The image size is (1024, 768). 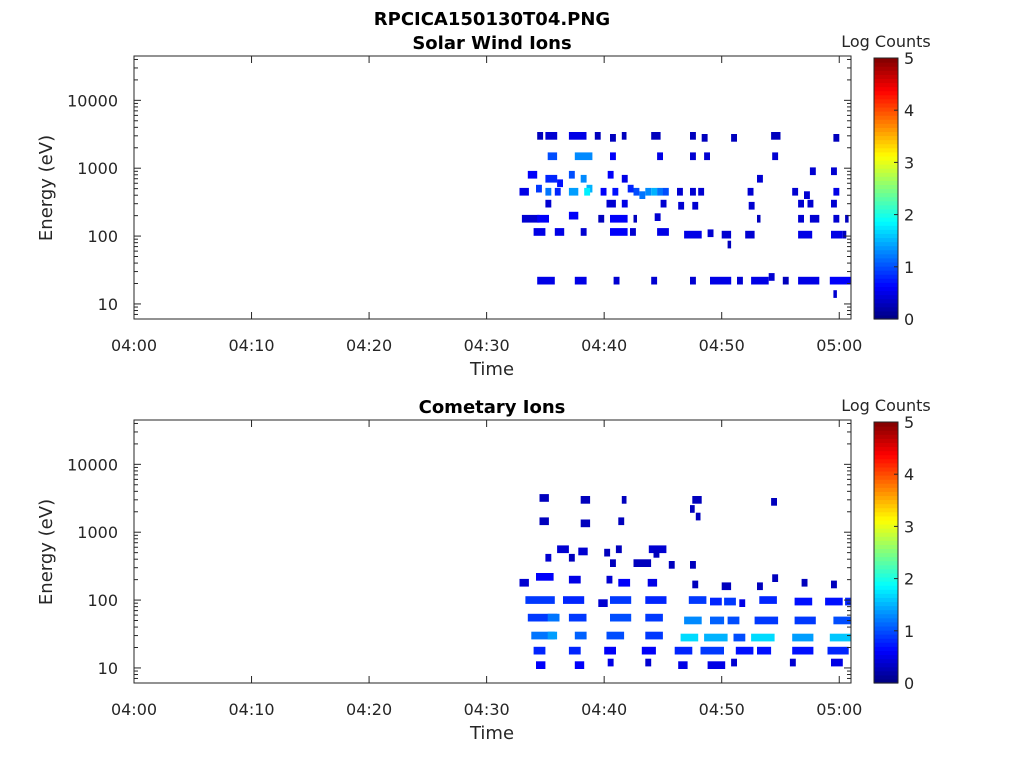 What do you see at coordinates (886, 552) in the screenshot?
I see `colorbar-frame` at bounding box center [886, 552].